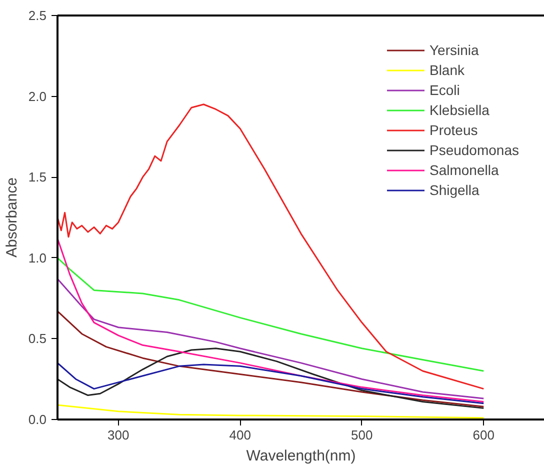  I want to click on y-tick-label: 1.0, so click(37, 258).